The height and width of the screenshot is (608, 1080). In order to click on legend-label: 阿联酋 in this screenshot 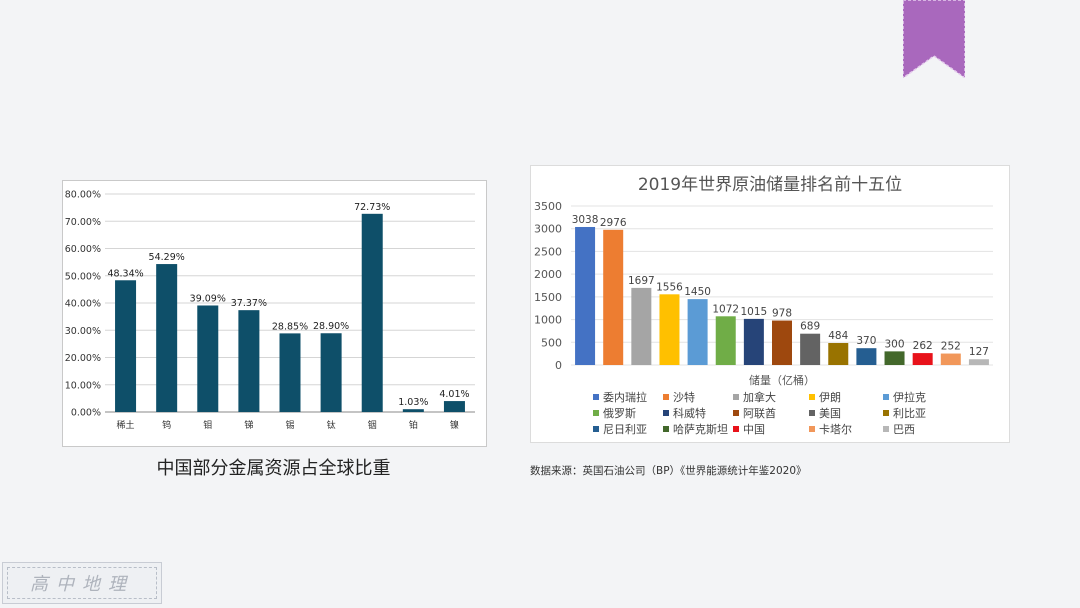, I will do `click(759, 413)`.